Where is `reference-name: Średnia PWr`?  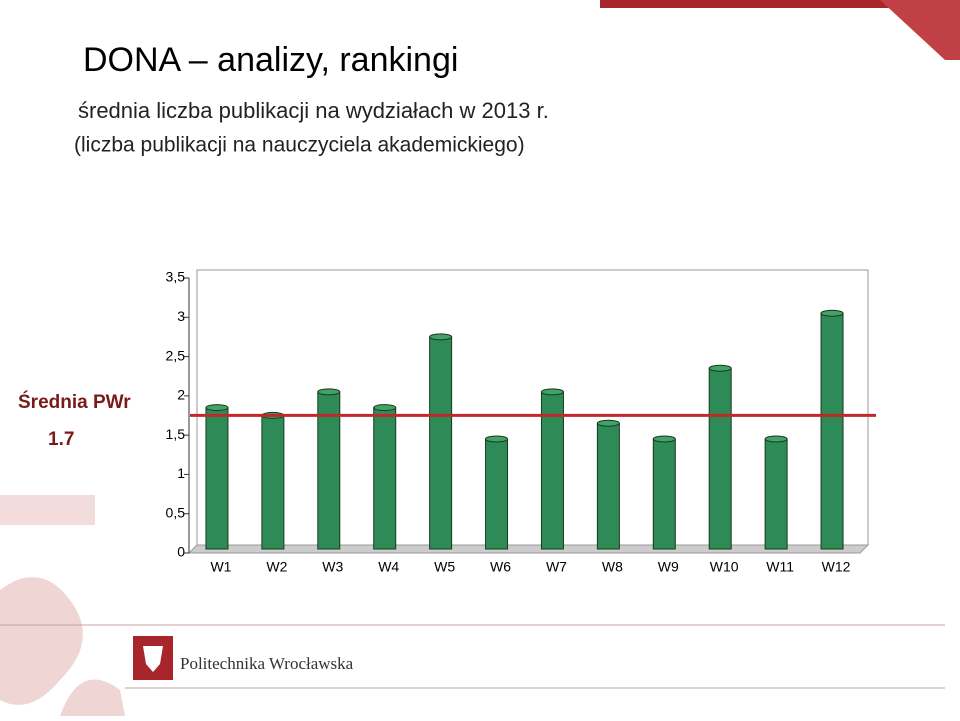
reference-name: Średnia PWr is located at coordinates (74, 402).